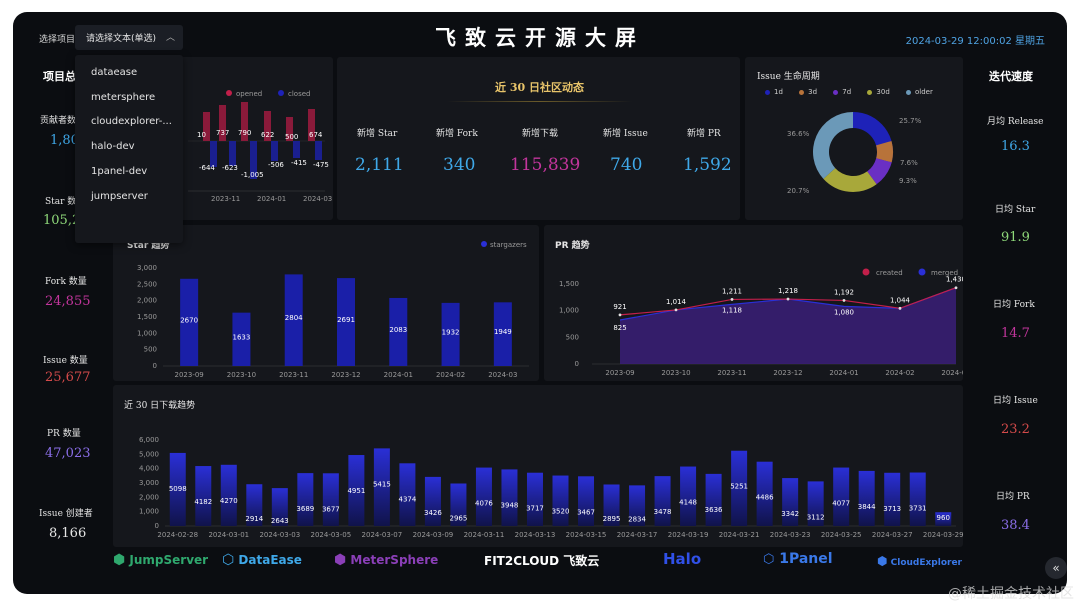 This screenshot has height=607, width=1080. Describe the element at coordinates (1015, 146) in the screenshot. I see `stat-value: 16.3` at that location.